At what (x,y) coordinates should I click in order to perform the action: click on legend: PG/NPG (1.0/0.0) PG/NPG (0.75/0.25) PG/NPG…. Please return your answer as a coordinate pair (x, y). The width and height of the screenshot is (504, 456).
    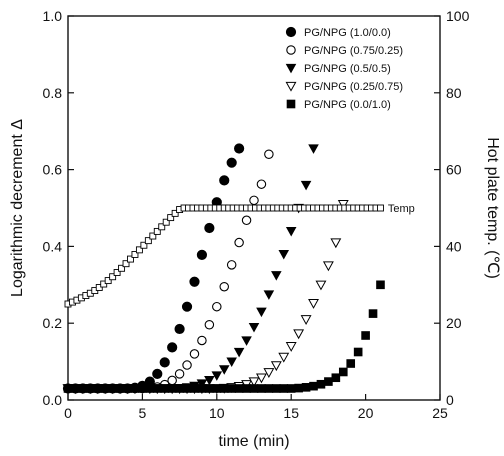
    Looking at the image, I should click on (344, 68).